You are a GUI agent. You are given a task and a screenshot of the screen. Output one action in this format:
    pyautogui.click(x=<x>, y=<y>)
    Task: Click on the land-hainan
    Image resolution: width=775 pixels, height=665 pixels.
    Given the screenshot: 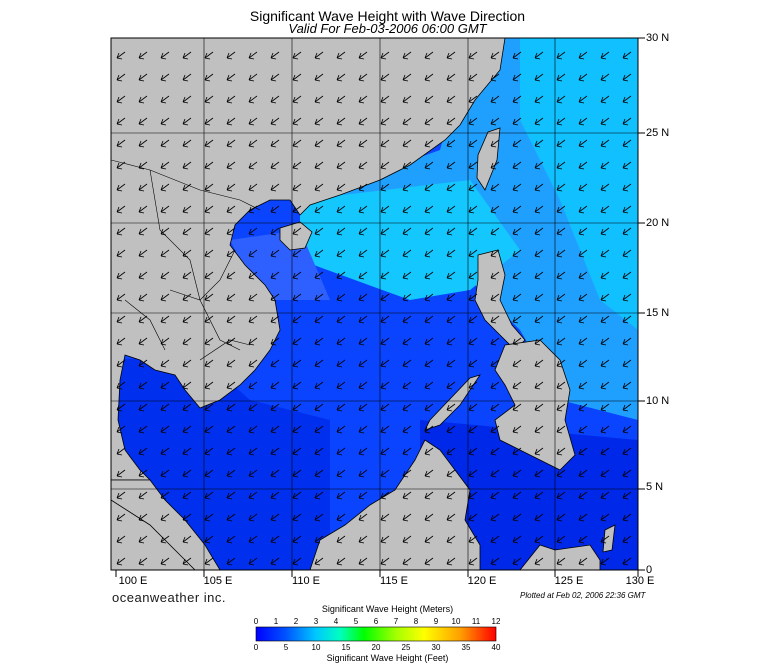 What is the action you would take?
    pyautogui.click(x=296, y=236)
    